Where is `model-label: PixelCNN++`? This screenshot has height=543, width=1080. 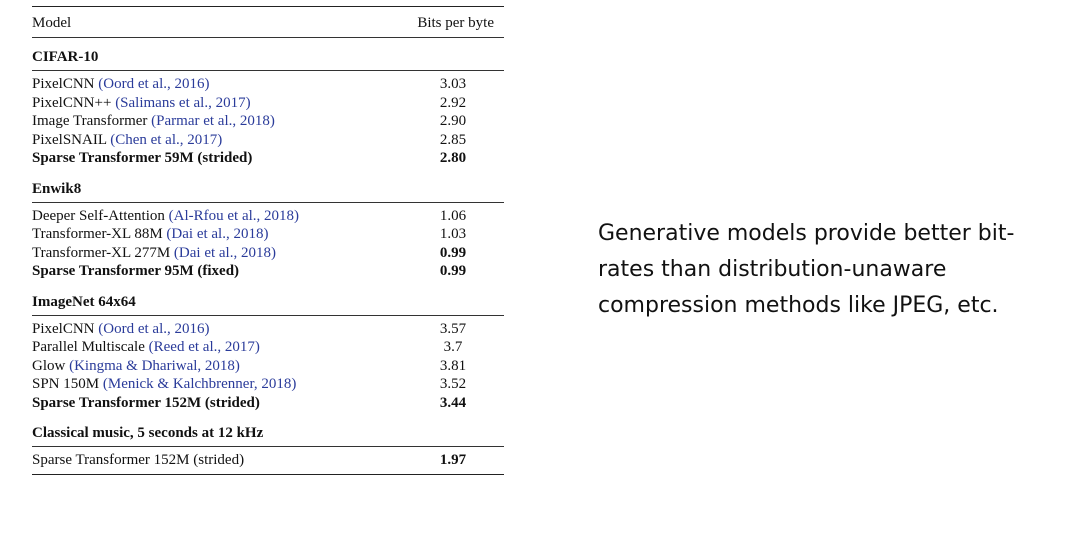 model-label: PixelCNN++ is located at coordinates (74, 102).